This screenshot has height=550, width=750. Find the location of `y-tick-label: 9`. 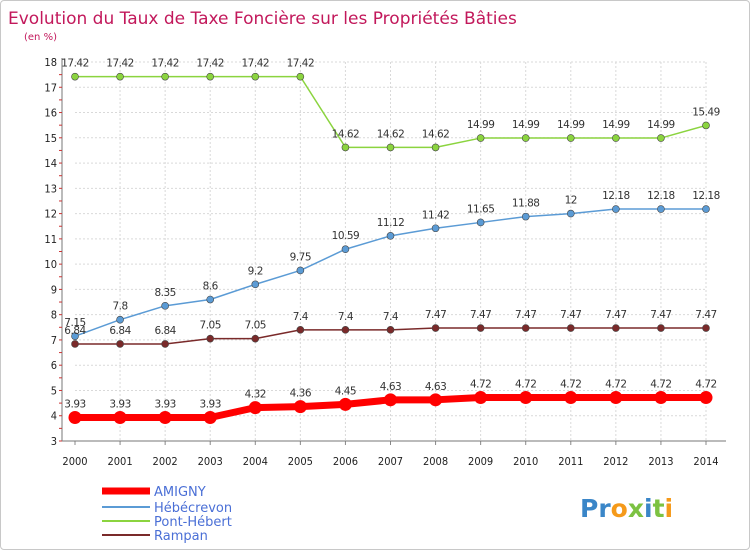

y-tick-label: 9 is located at coordinates (54, 289).